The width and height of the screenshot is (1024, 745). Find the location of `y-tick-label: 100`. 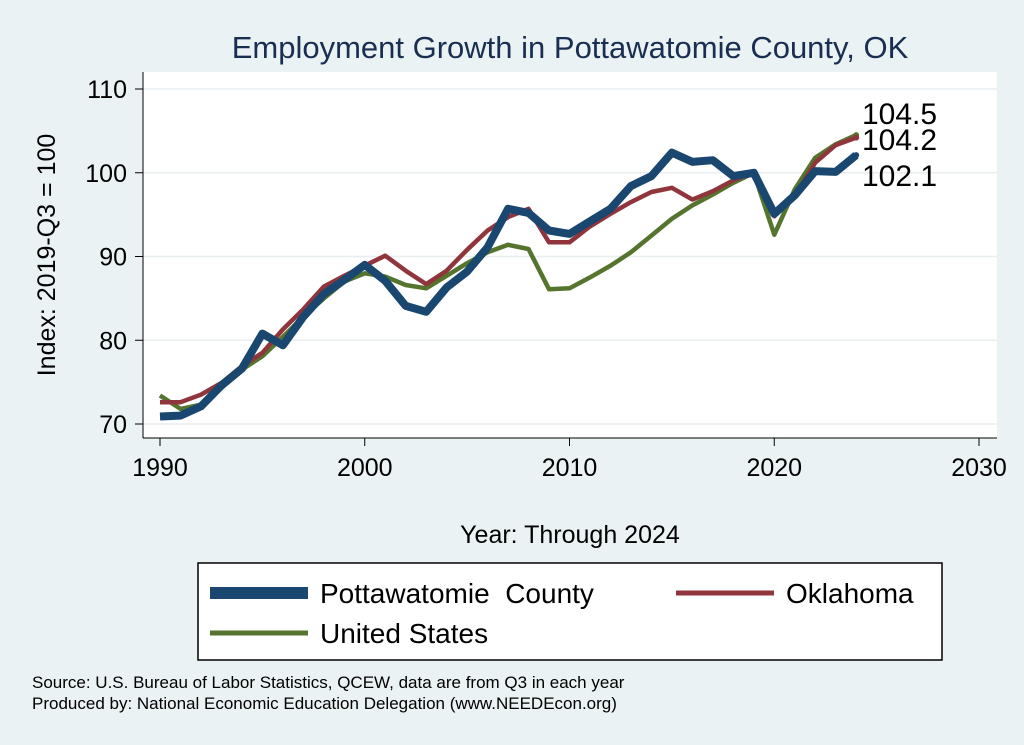

y-tick-label: 100 is located at coordinates (106, 174).